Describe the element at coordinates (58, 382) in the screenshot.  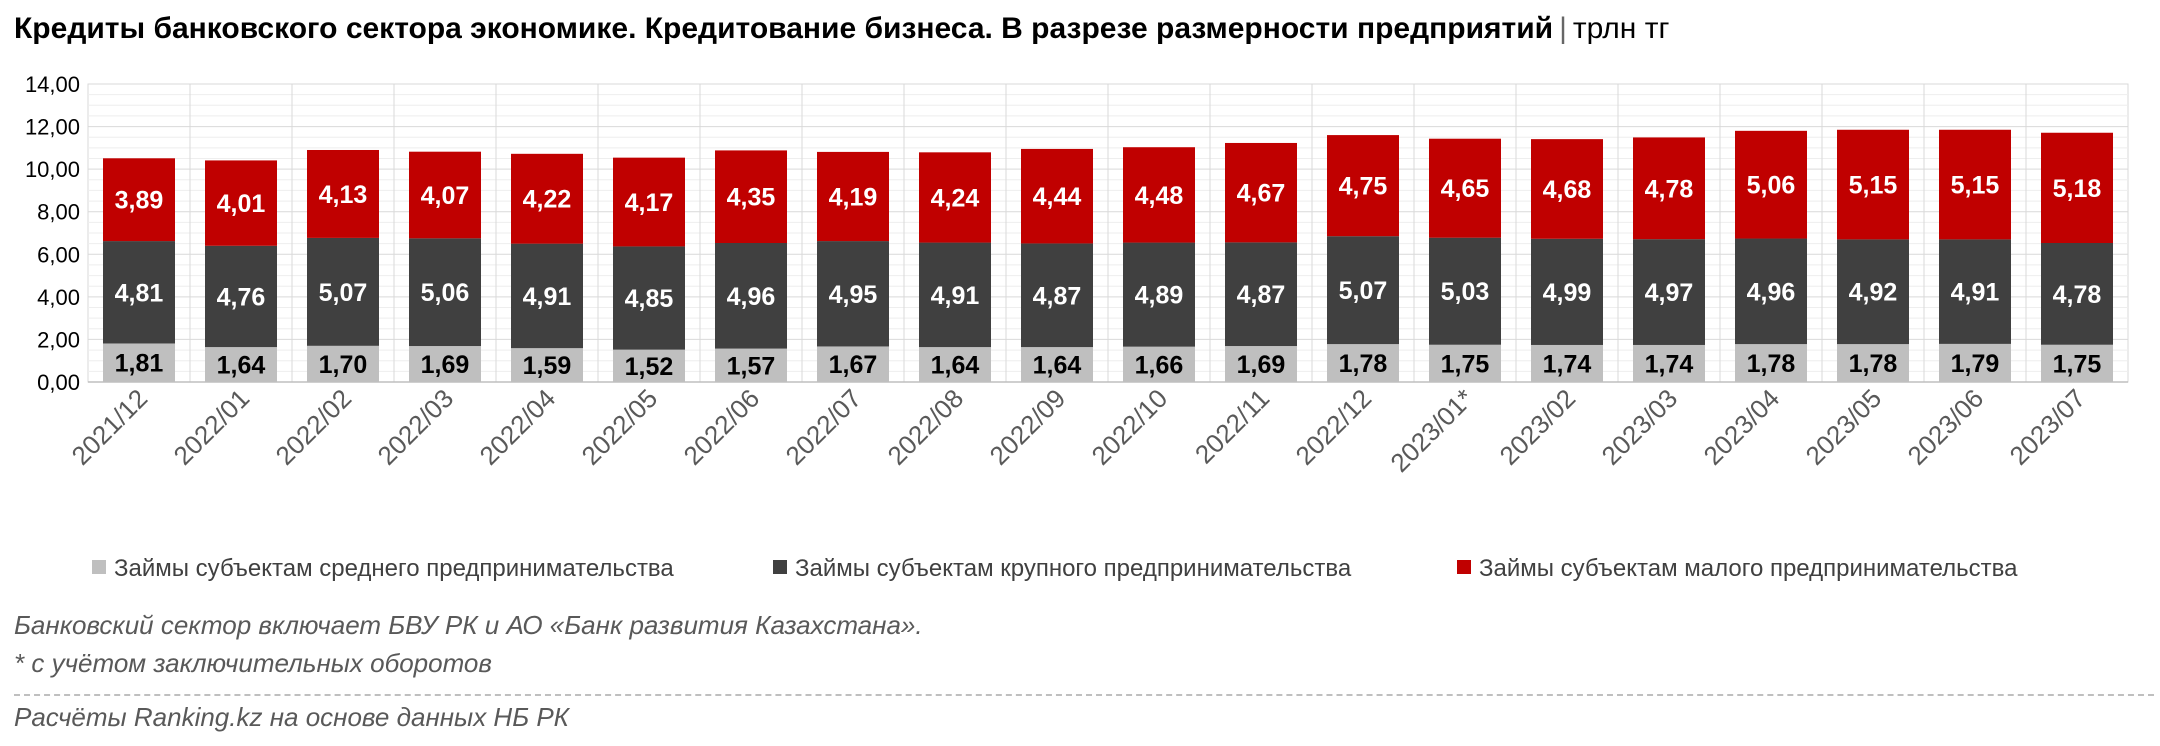
I see `y-tick-label: 0,00` at that location.